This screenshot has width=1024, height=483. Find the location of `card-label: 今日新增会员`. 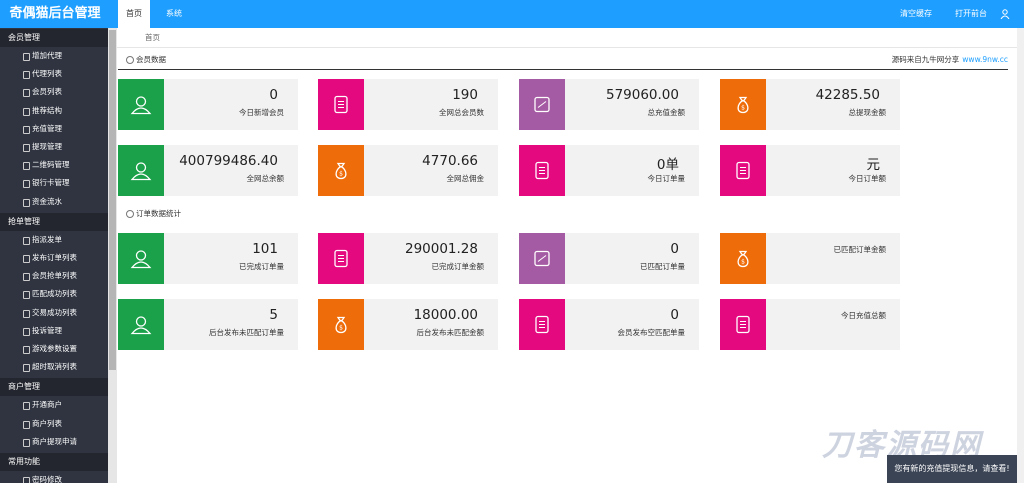

card-label: 今日新增会员 is located at coordinates (261, 112).